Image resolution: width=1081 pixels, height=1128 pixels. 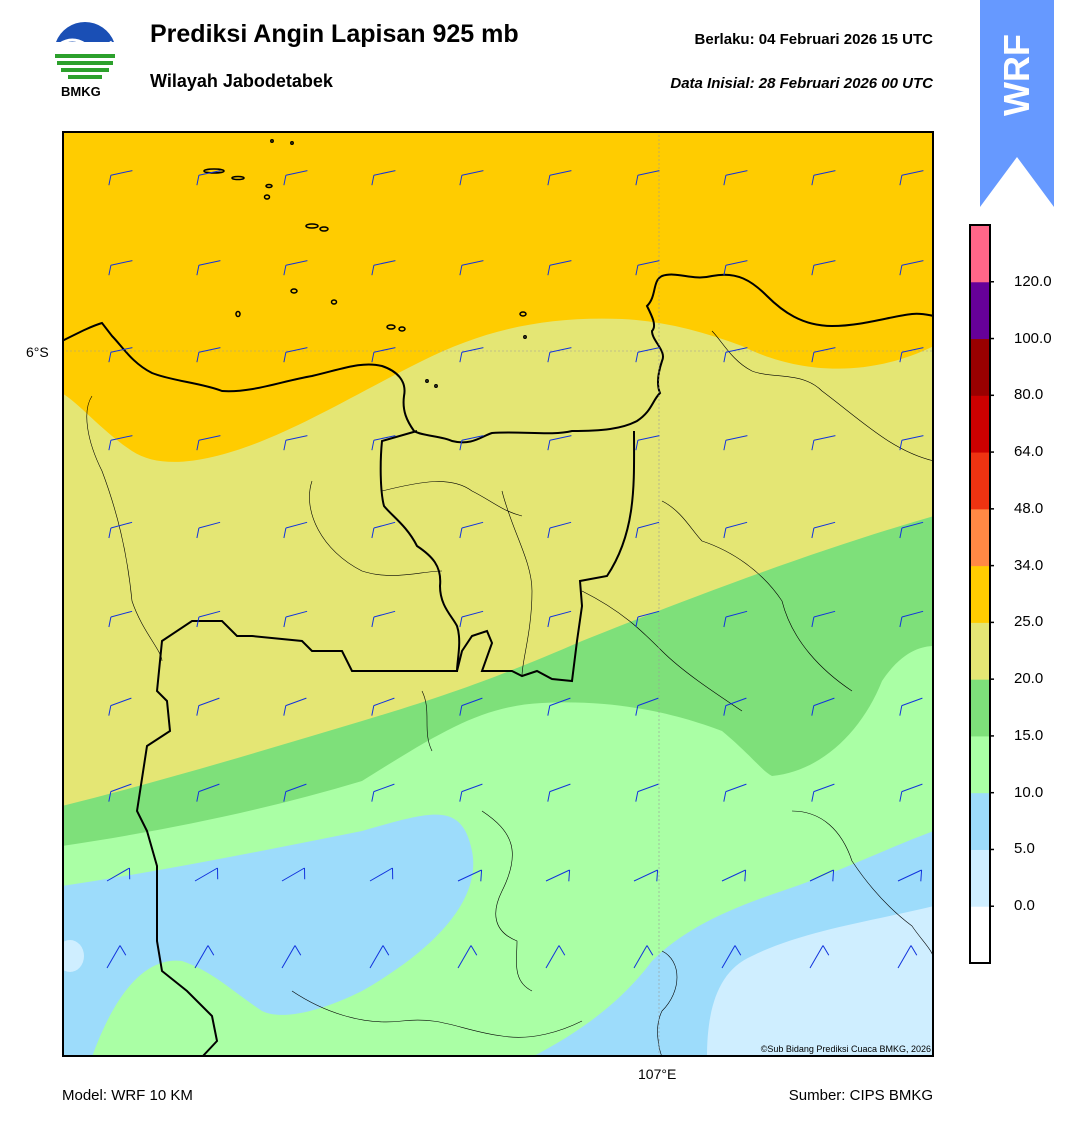 I want to click on colorbar-tick-label: 80.0, so click(x=1029, y=395).